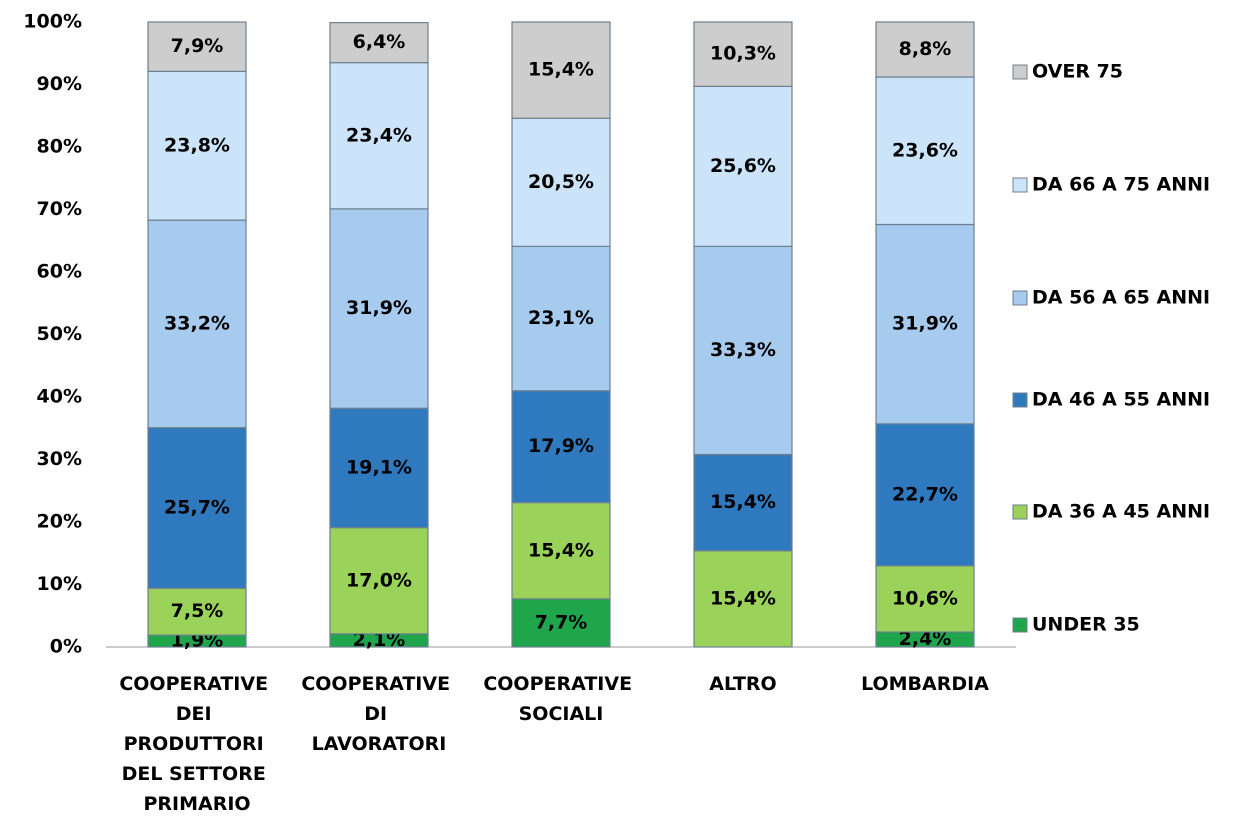  What do you see at coordinates (1121, 512) in the screenshot?
I see `legend-label: DA 36 A 45 ANNI` at bounding box center [1121, 512].